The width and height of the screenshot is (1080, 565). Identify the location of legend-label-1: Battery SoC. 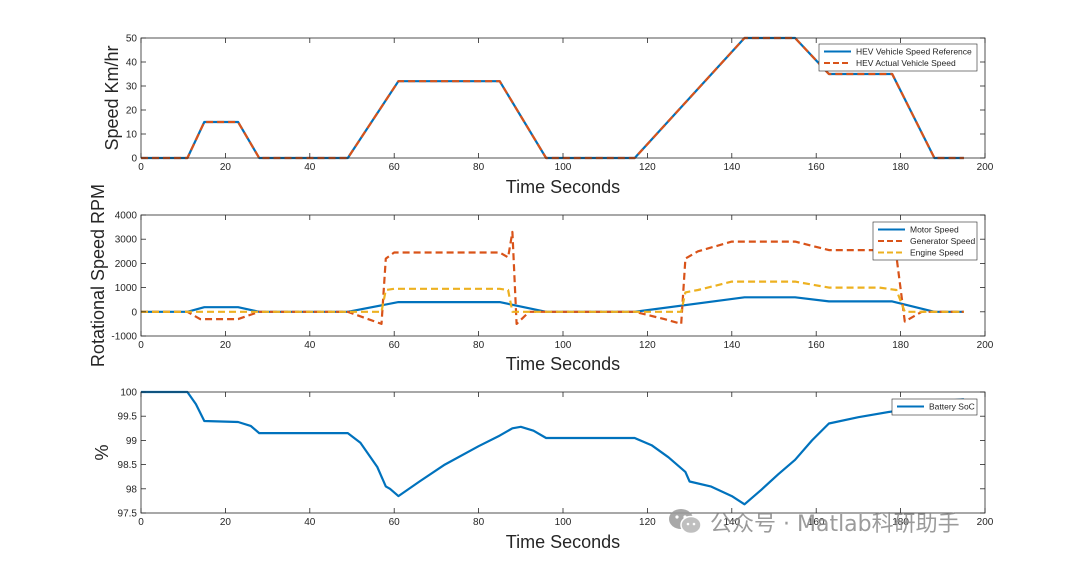
(952, 407).